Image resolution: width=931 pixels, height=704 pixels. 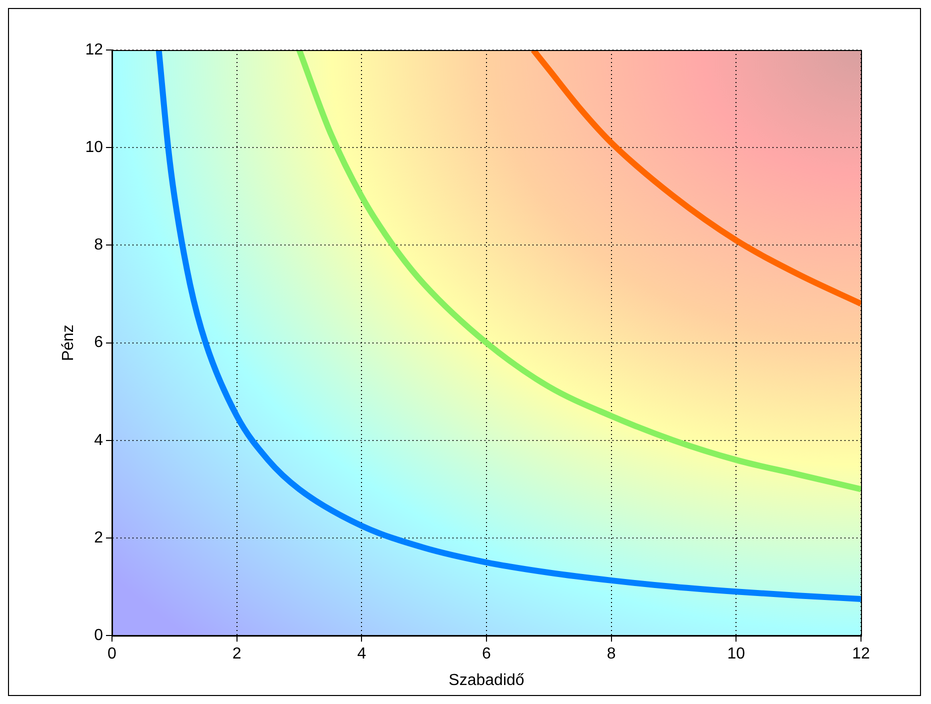 I want to click on x-tick-label: 4, so click(x=361, y=654).